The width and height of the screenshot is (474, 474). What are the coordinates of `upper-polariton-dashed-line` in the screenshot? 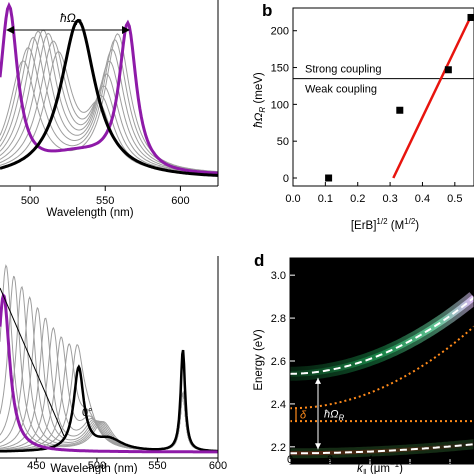 It's located at (382, 335).